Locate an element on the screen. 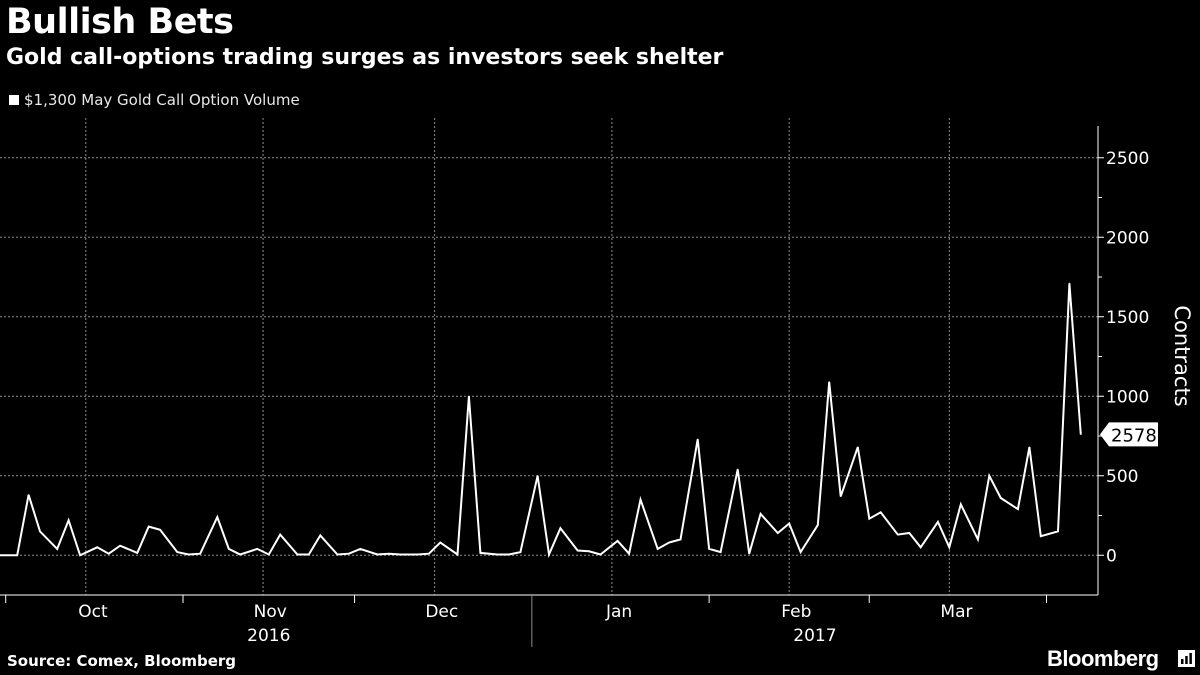 This screenshot has height=675, width=1200. x-tick-label: Feb is located at coordinates (796, 612).